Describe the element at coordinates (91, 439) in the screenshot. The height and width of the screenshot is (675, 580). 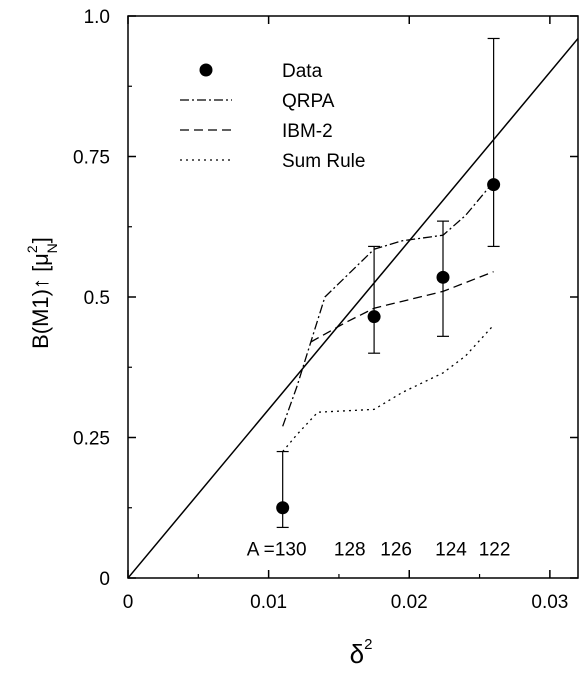
I see `y-tick-label: 0.25` at that location.